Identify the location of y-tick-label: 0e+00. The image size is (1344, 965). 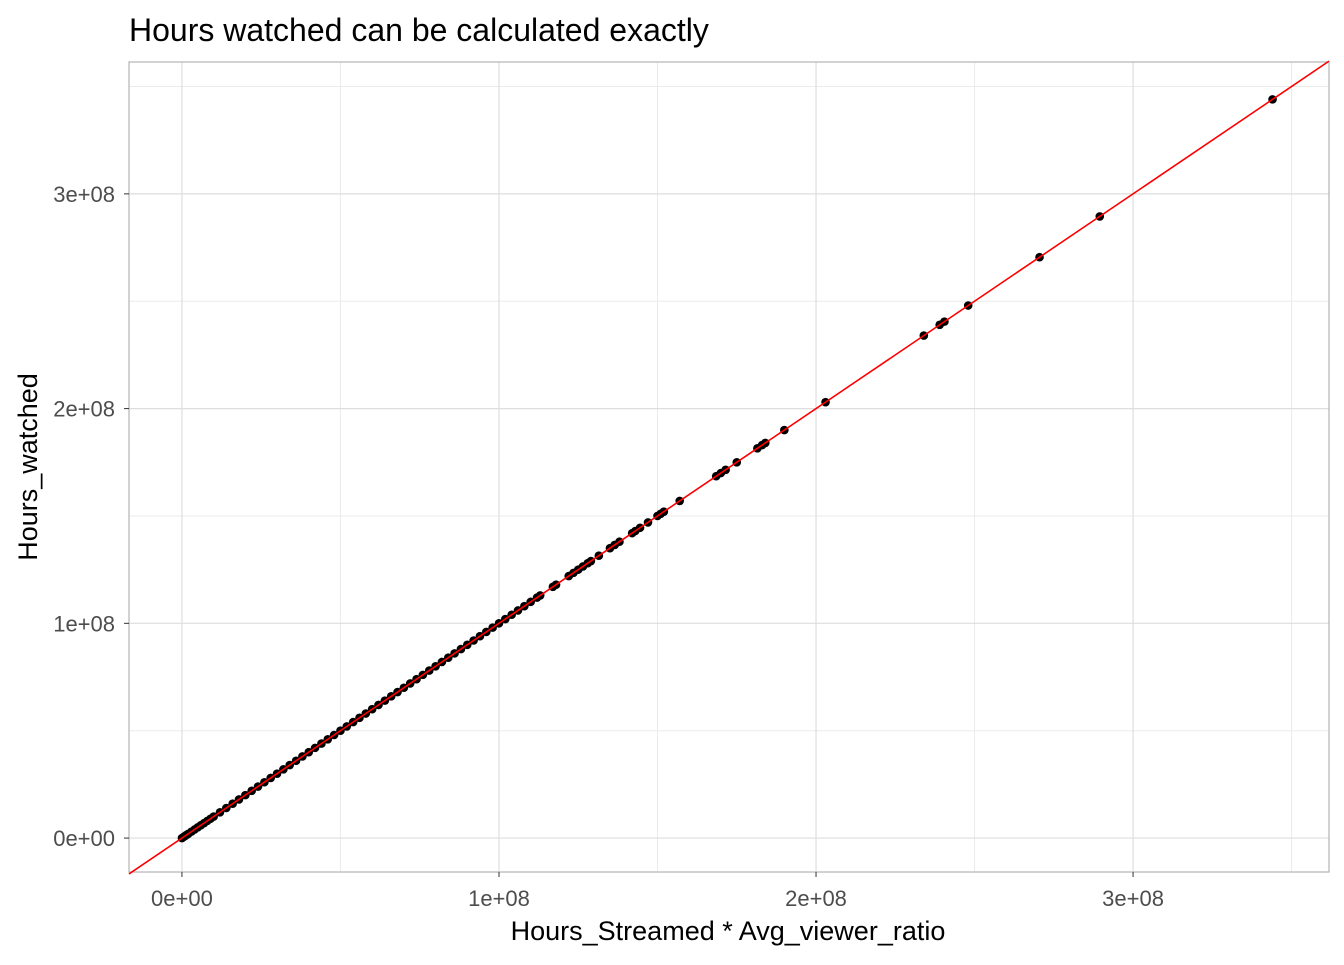
(84, 838).